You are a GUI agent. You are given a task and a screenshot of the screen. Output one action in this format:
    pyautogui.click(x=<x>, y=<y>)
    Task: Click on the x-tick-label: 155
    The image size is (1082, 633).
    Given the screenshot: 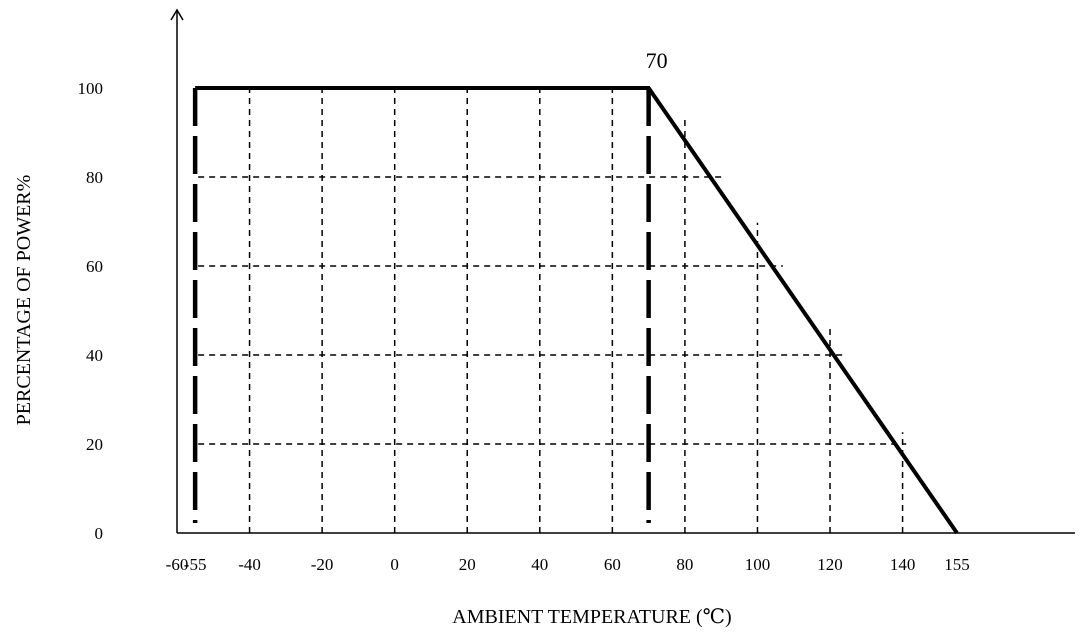 What is the action you would take?
    pyautogui.click(x=957, y=564)
    